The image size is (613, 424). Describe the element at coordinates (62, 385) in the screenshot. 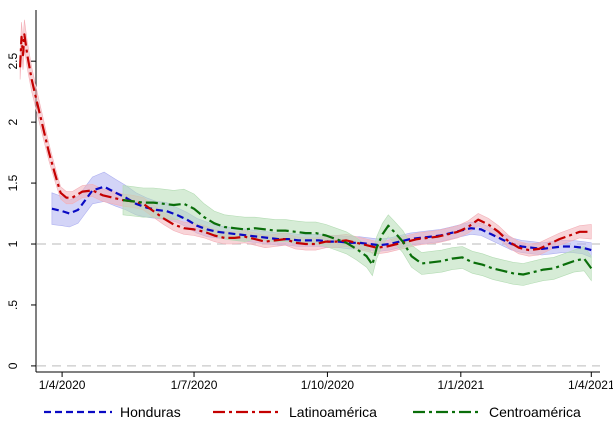

I see `x-tick-label: 1/4/2020` at that location.